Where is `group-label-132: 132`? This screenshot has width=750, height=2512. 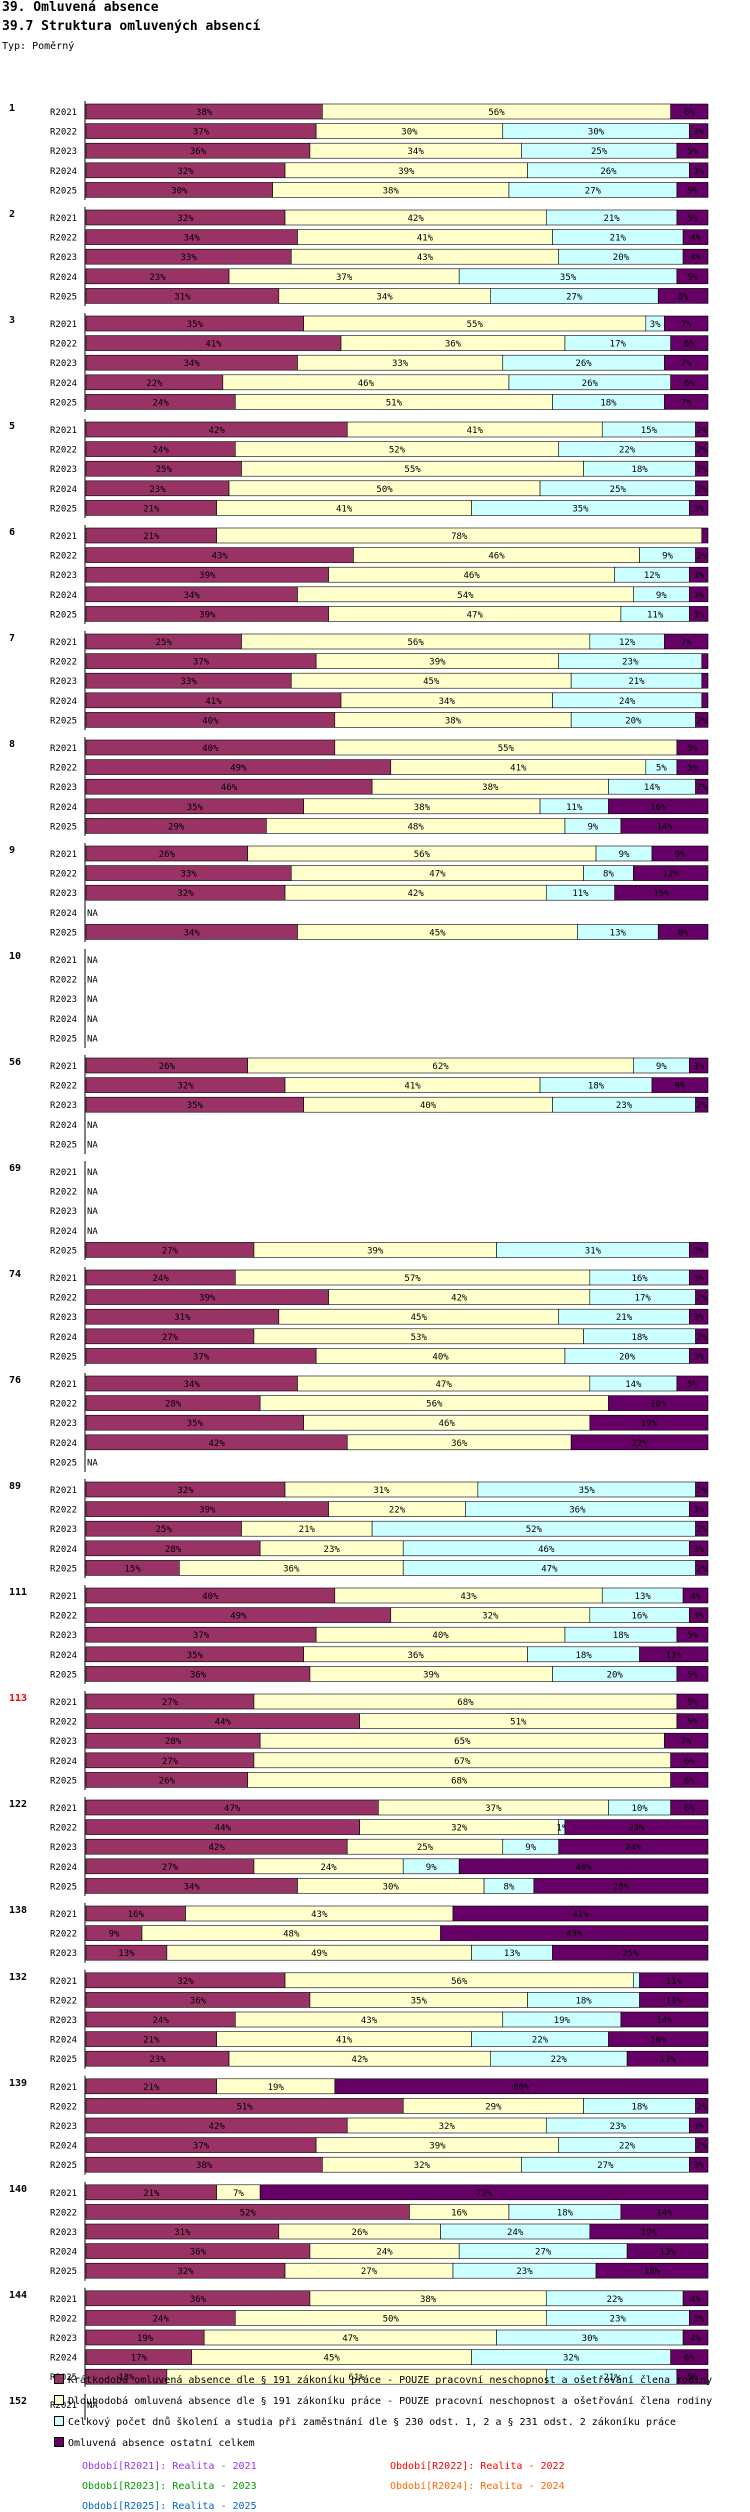 group-label-132: 132 is located at coordinates (18, 1977).